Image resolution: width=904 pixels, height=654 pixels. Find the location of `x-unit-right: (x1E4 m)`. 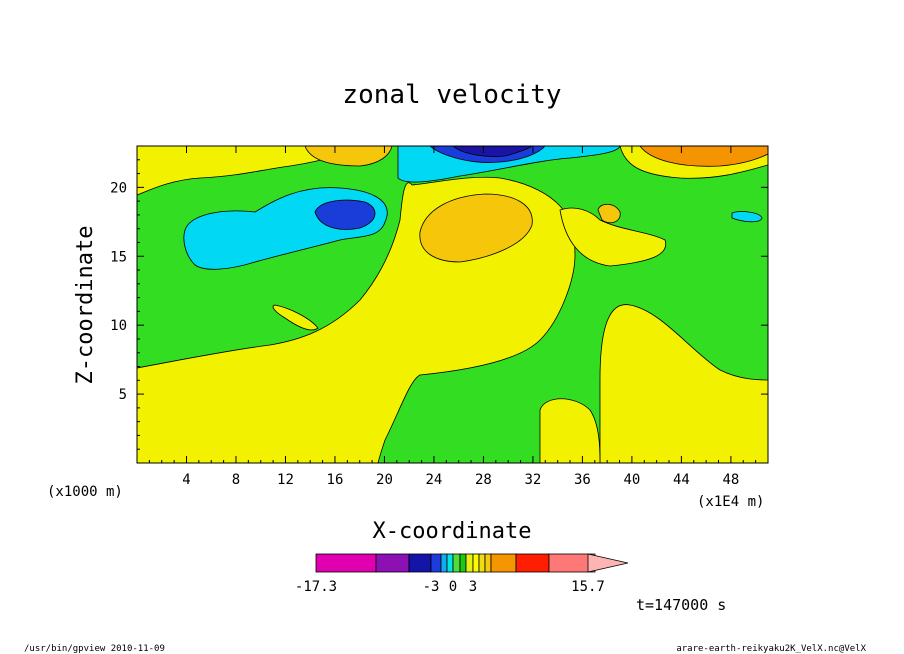

x-unit-right: (x1E4 m) is located at coordinates (730, 502).